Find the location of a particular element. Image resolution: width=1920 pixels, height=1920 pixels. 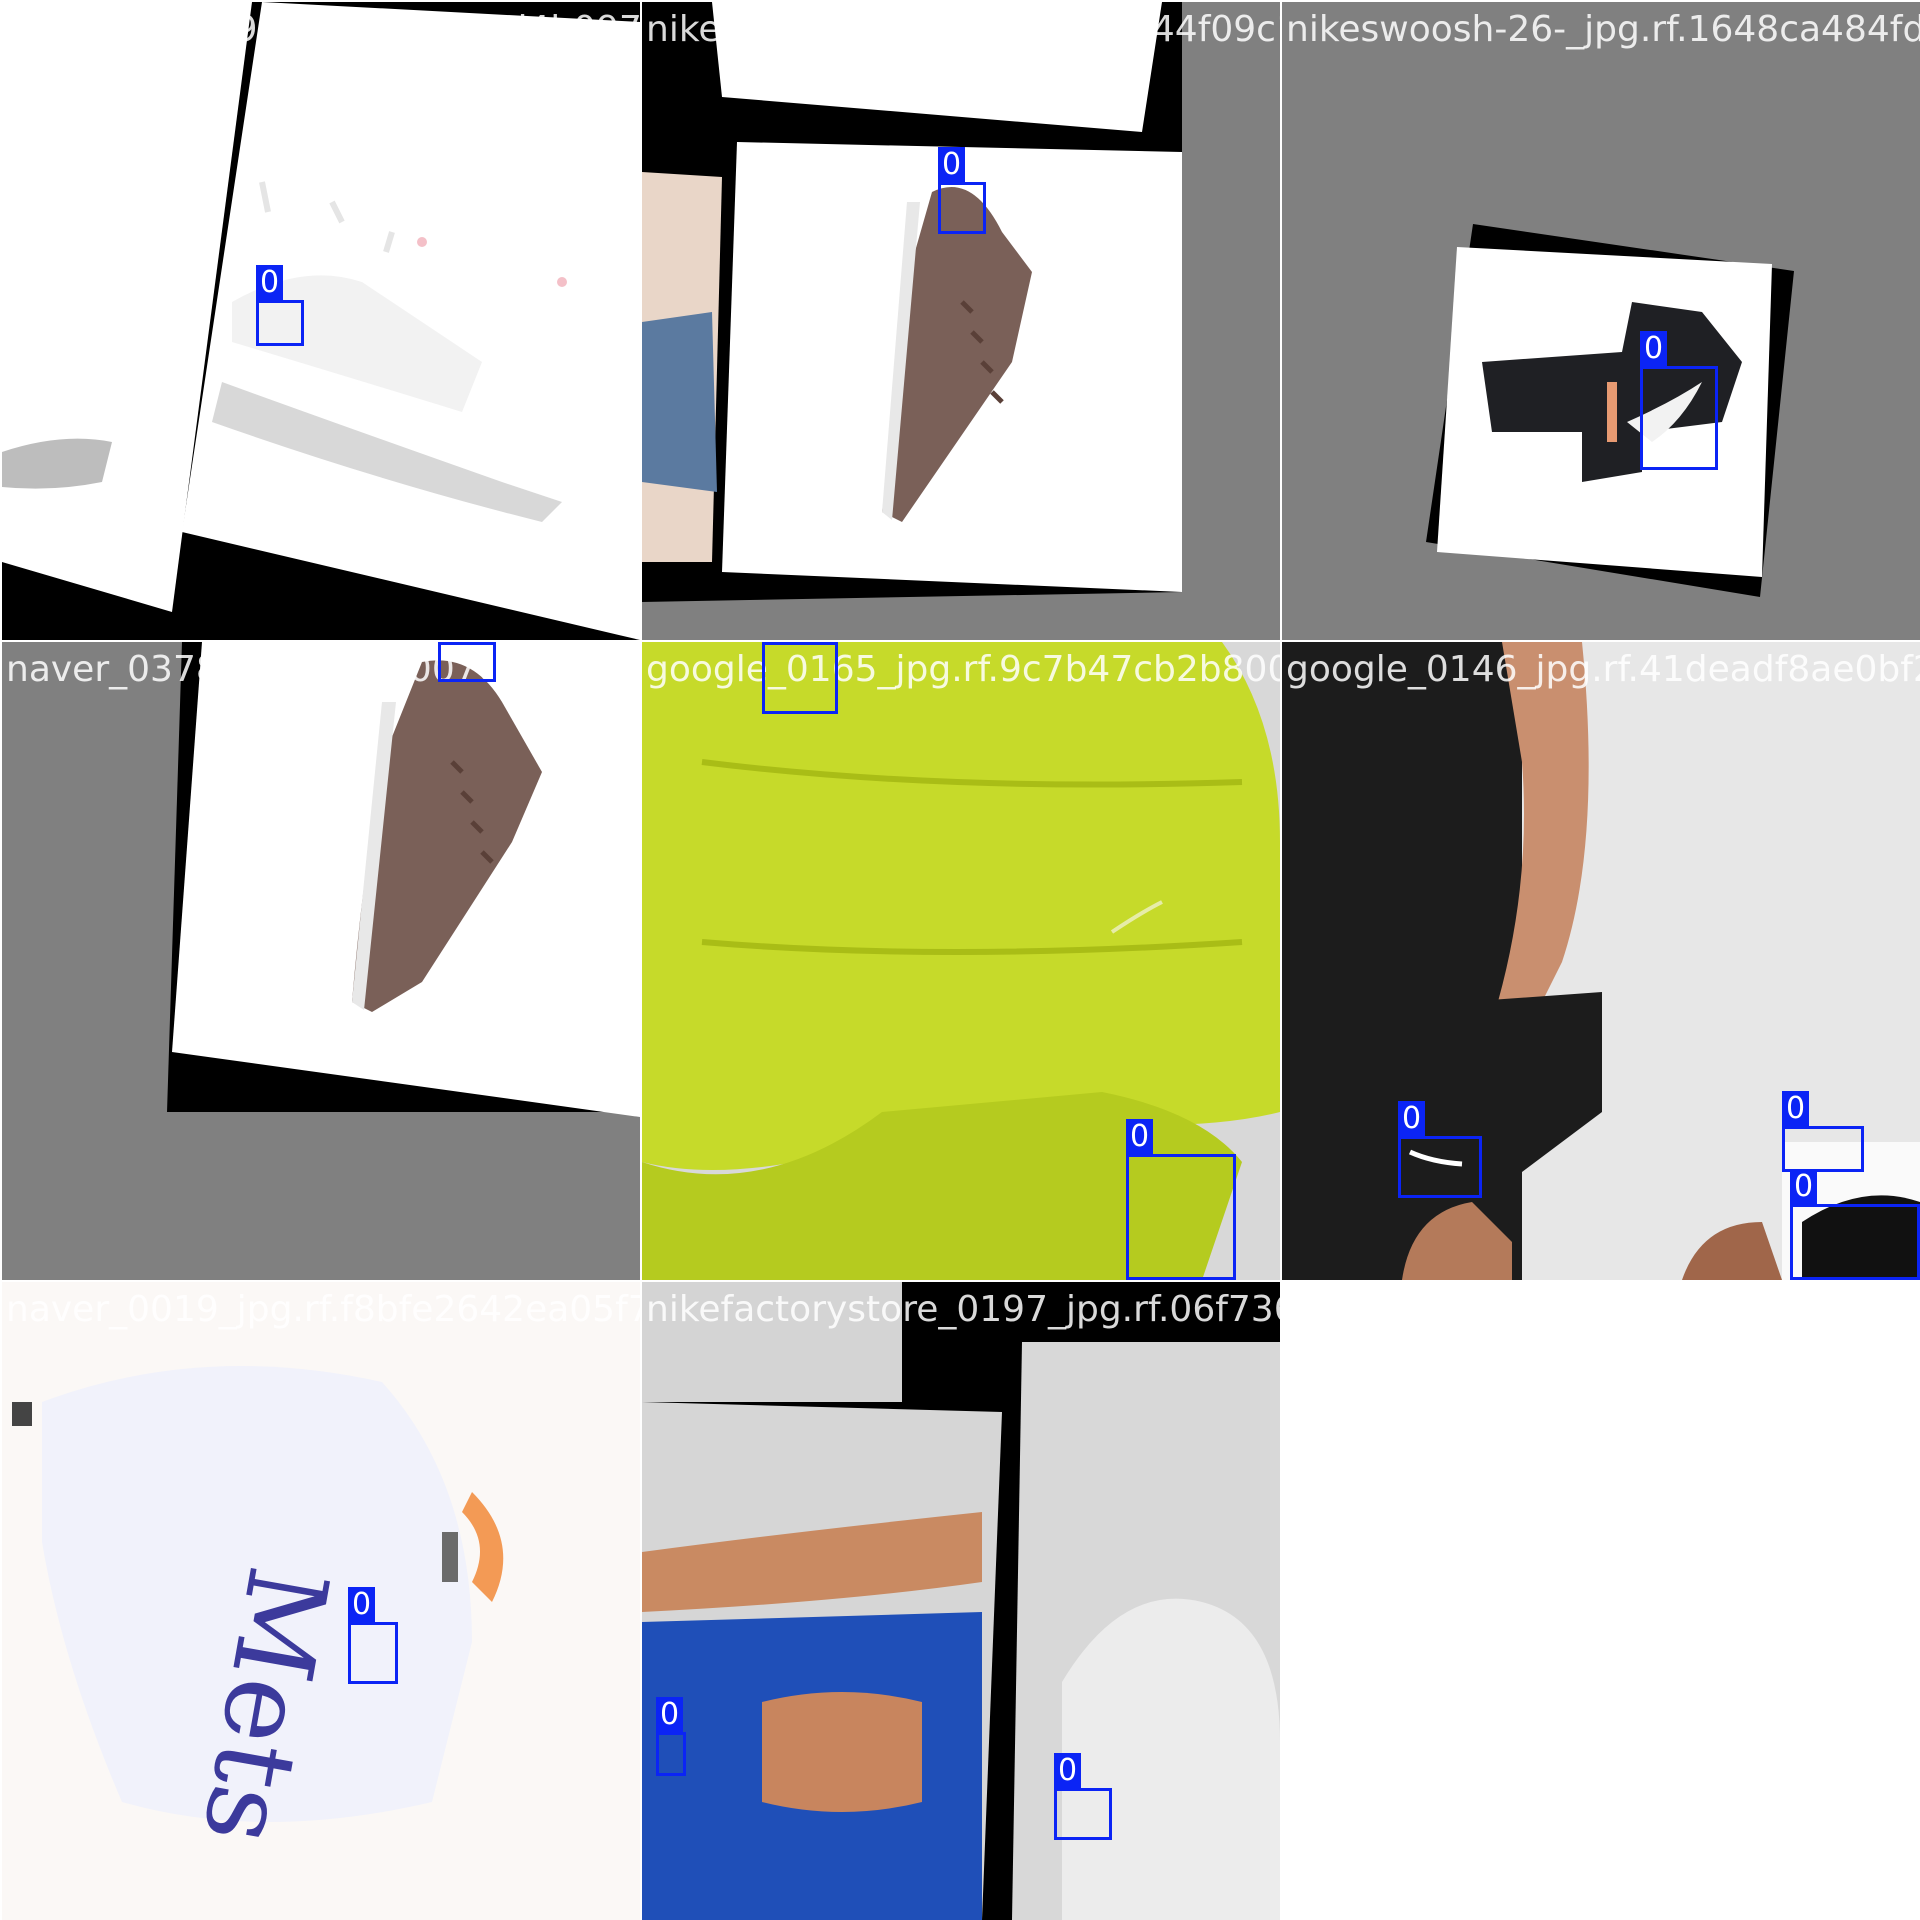

mosaic-tile: naver_0378_jpg.rf.319007632…2038… 0 is located at coordinates (321, 961).